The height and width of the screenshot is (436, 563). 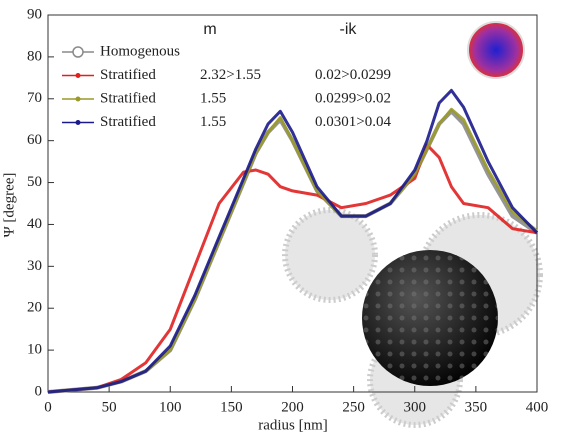 What do you see at coordinates (34, 14) in the screenshot?
I see `y-tick-label: 90` at bounding box center [34, 14].